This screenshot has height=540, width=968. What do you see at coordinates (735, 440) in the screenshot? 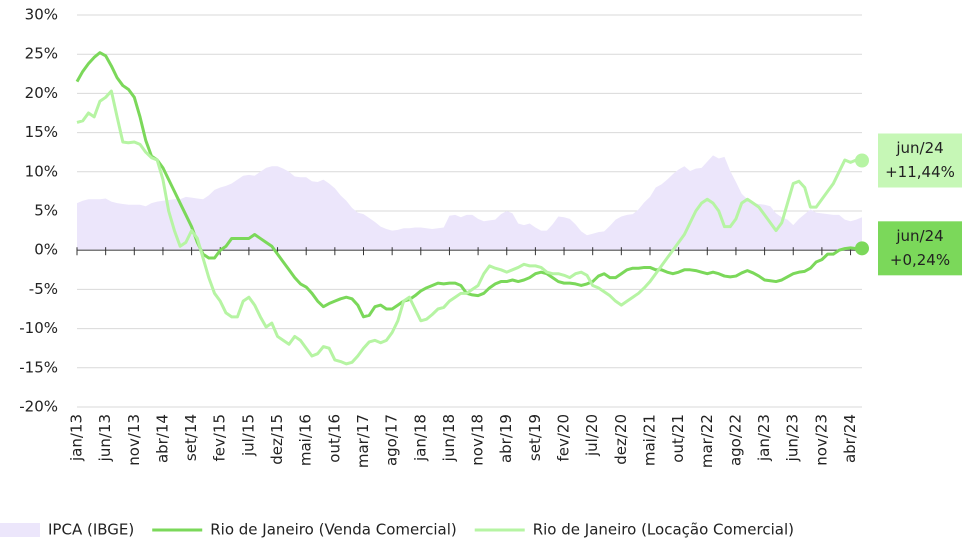
I see `x-tick-label: ago/22` at bounding box center [735, 440].